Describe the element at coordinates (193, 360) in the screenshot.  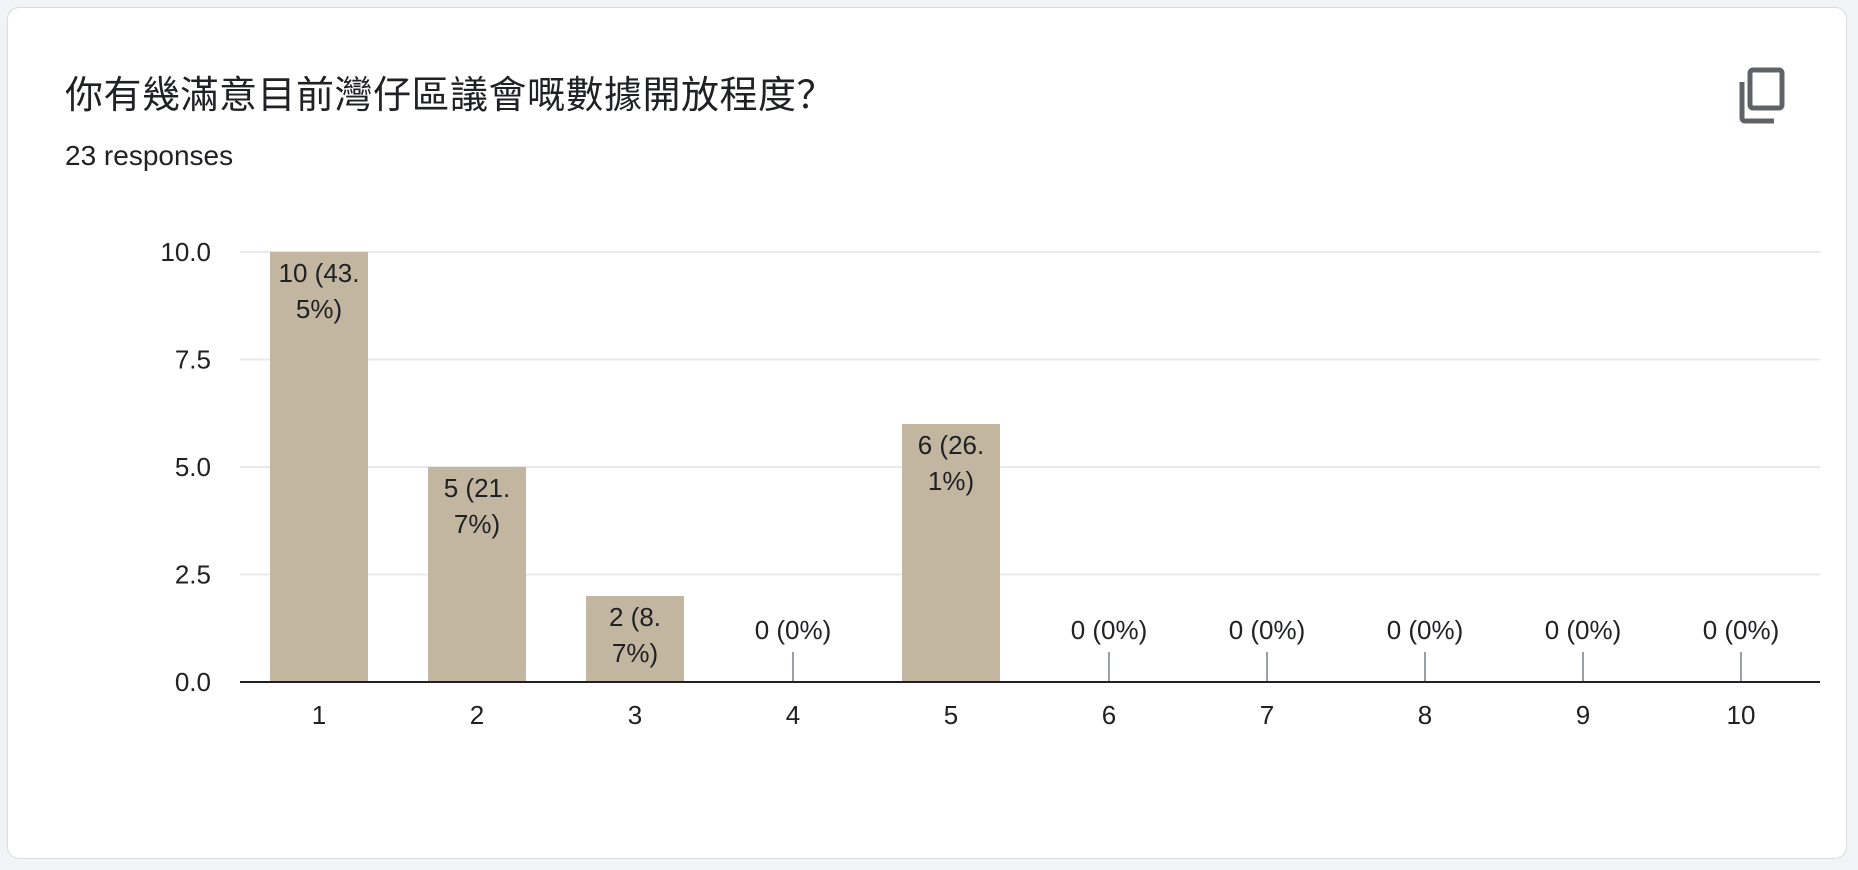
I see `y-tick-label: 7.5` at that location.